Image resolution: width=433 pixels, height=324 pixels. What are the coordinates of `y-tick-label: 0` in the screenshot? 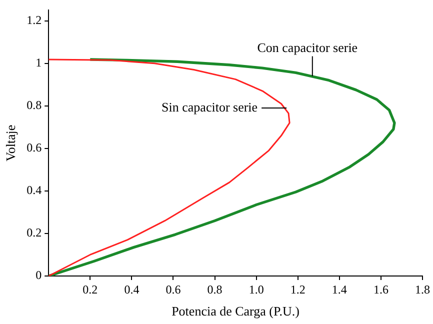 It's located at (39, 275).